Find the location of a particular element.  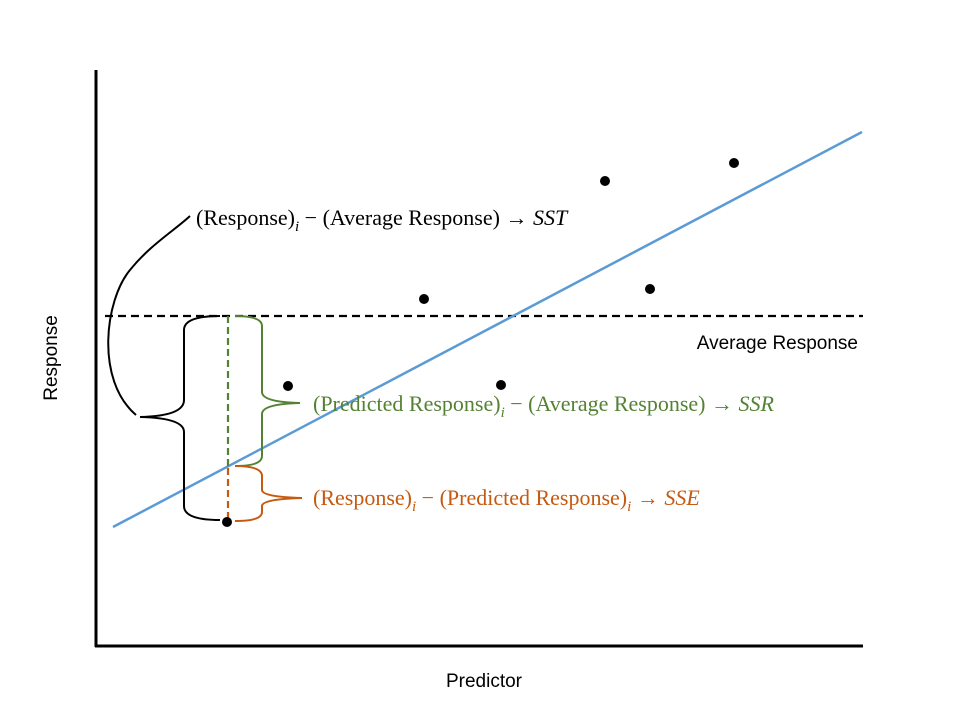

sse-term2: (Predicted Response) is located at coordinates (534, 497).